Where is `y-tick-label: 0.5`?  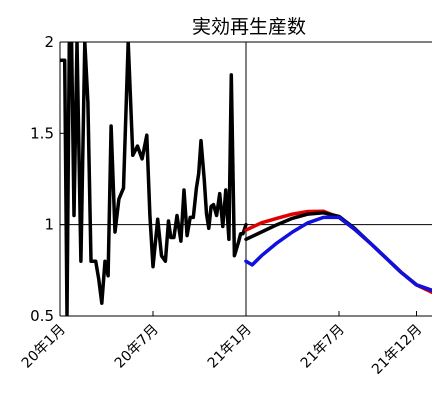 y-tick-label: 0.5 is located at coordinates (42, 316).